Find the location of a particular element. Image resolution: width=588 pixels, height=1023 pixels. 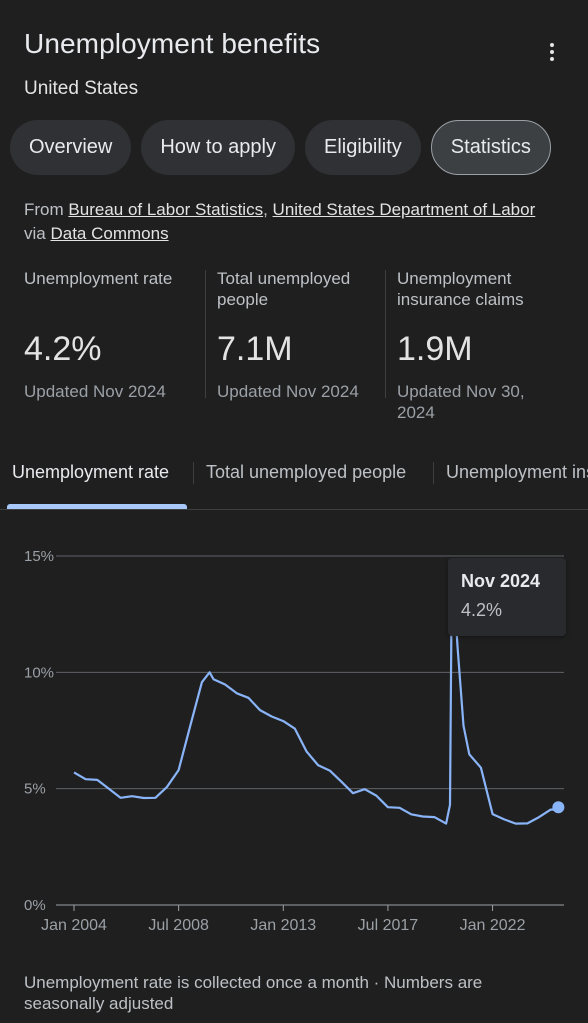

stat-unemployment-rate: Unemployment rate 4.2% Updated Nov 2024 is located at coordinates (109, 334).